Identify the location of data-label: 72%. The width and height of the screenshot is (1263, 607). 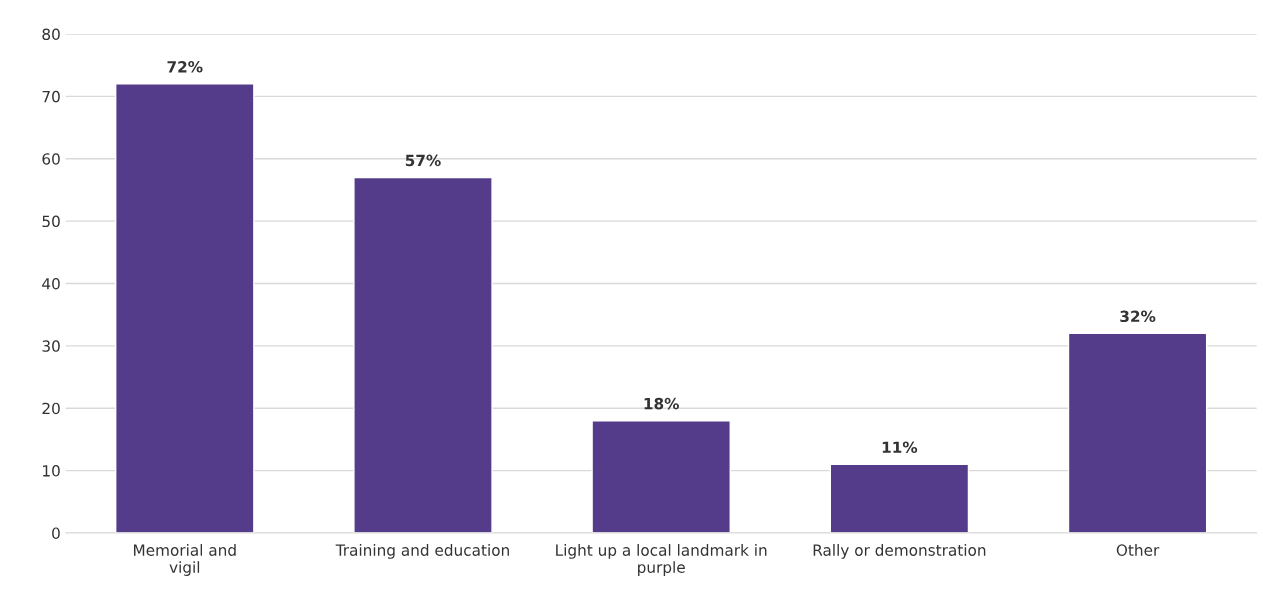
(185, 67).